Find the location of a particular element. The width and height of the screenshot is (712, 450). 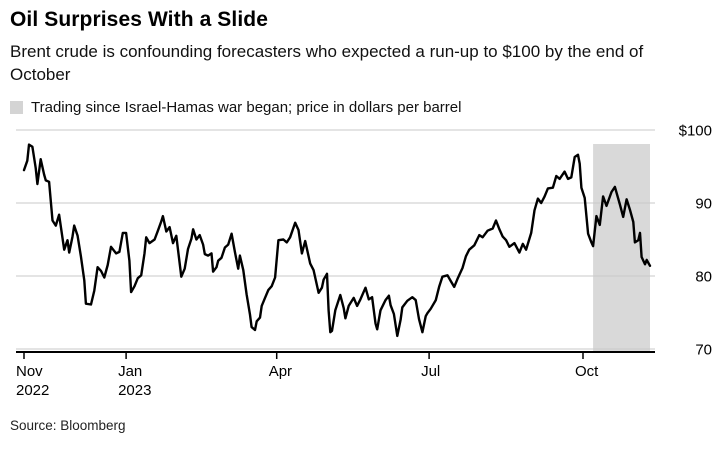

month-label: Oct is located at coordinates (587, 371).